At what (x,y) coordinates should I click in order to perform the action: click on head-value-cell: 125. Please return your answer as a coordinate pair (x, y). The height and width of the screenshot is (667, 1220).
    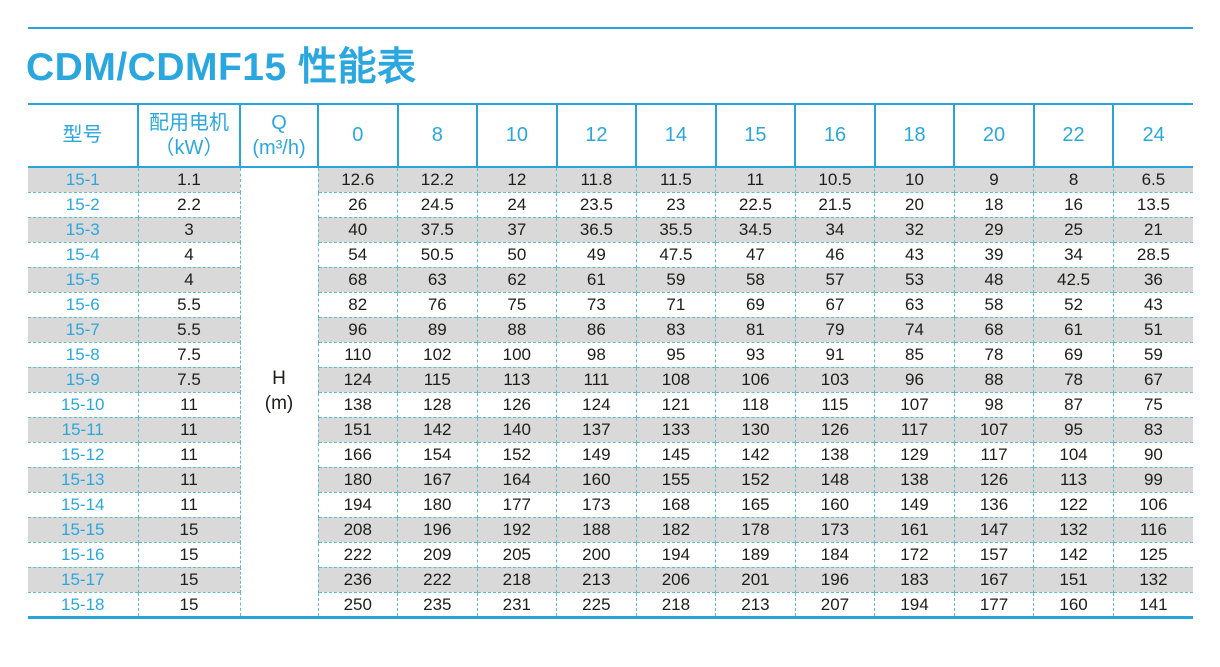
    Looking at the image, I should click on (1152, 554).